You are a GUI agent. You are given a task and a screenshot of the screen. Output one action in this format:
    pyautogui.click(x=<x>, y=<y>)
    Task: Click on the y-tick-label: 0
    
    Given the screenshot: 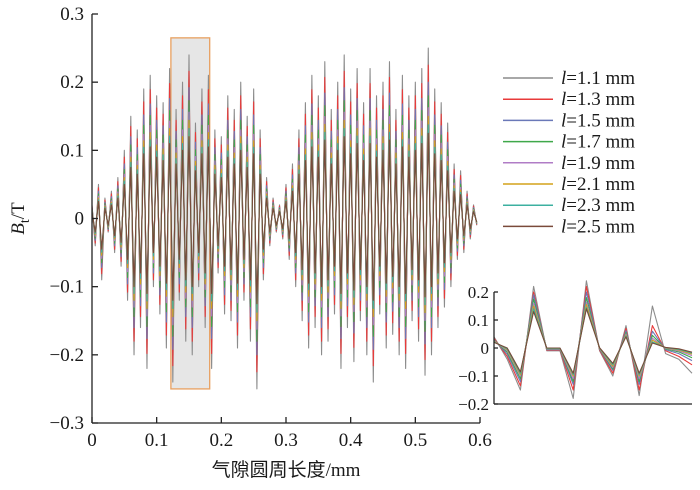 What is the action you would take?
    pyautogui.click(x=80, y=219)
    